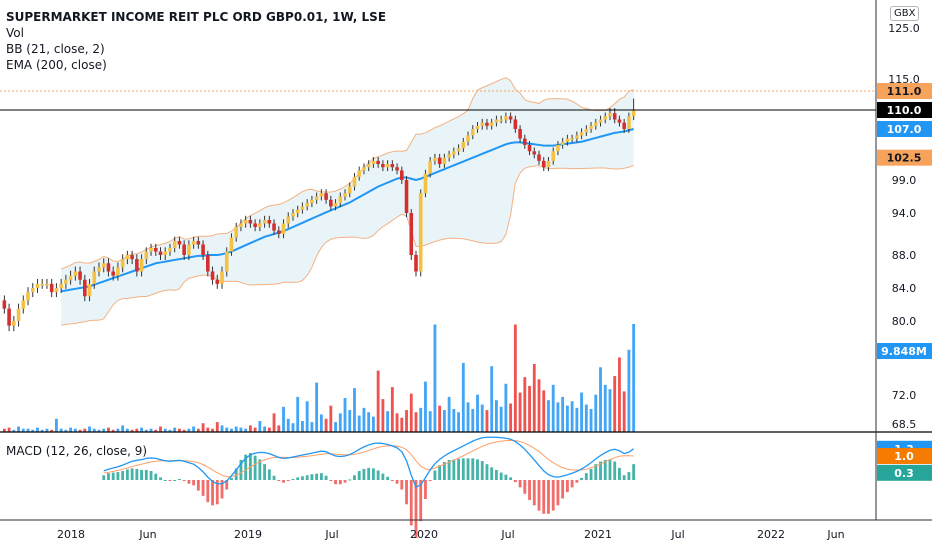  What do you see at coordinates (904, 472) in the screenshot?
I see `macd-tag-bg` at bounding box center [904, 472].